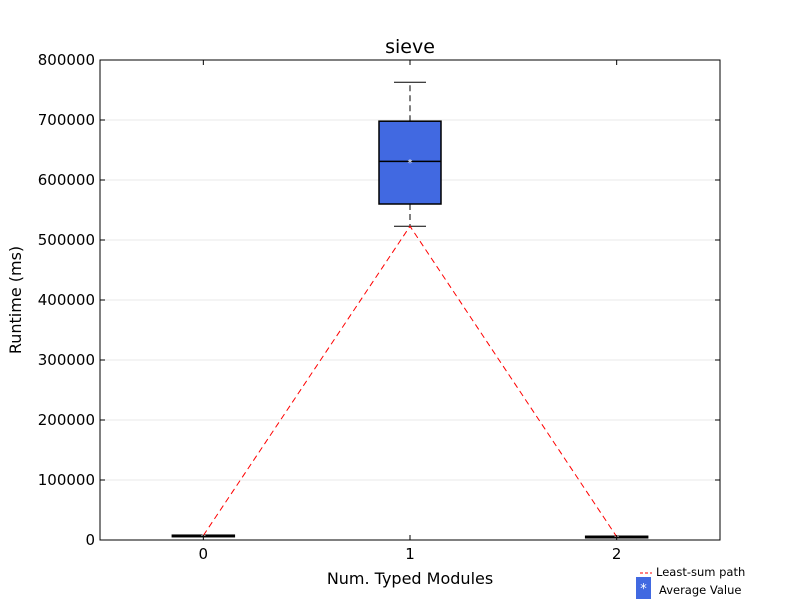 Image resolution: width=800 pixels, height=600 pixels. I want to click on legend-average-label: Average Value, so click(700, 590).